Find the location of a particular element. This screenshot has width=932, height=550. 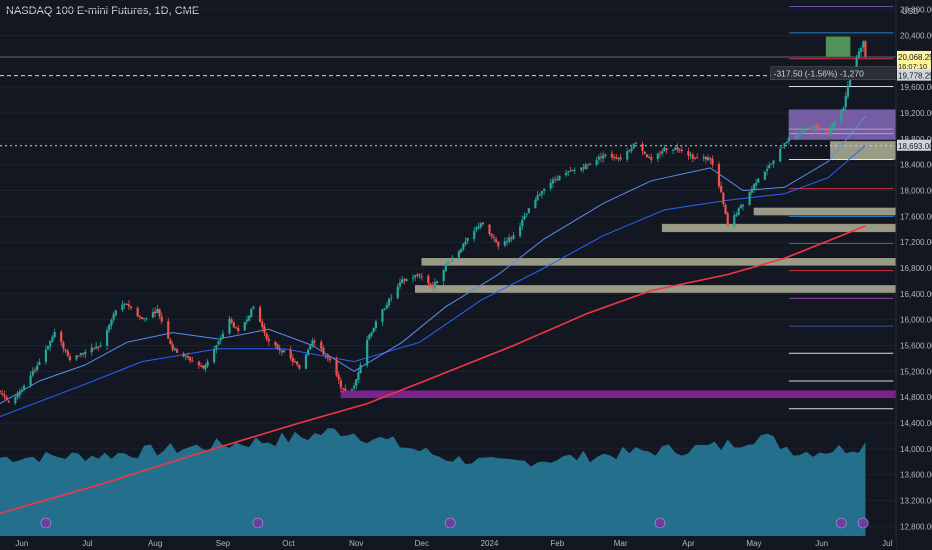

y-tick-label: 20,800.00 is located at coordinates (916, 10).